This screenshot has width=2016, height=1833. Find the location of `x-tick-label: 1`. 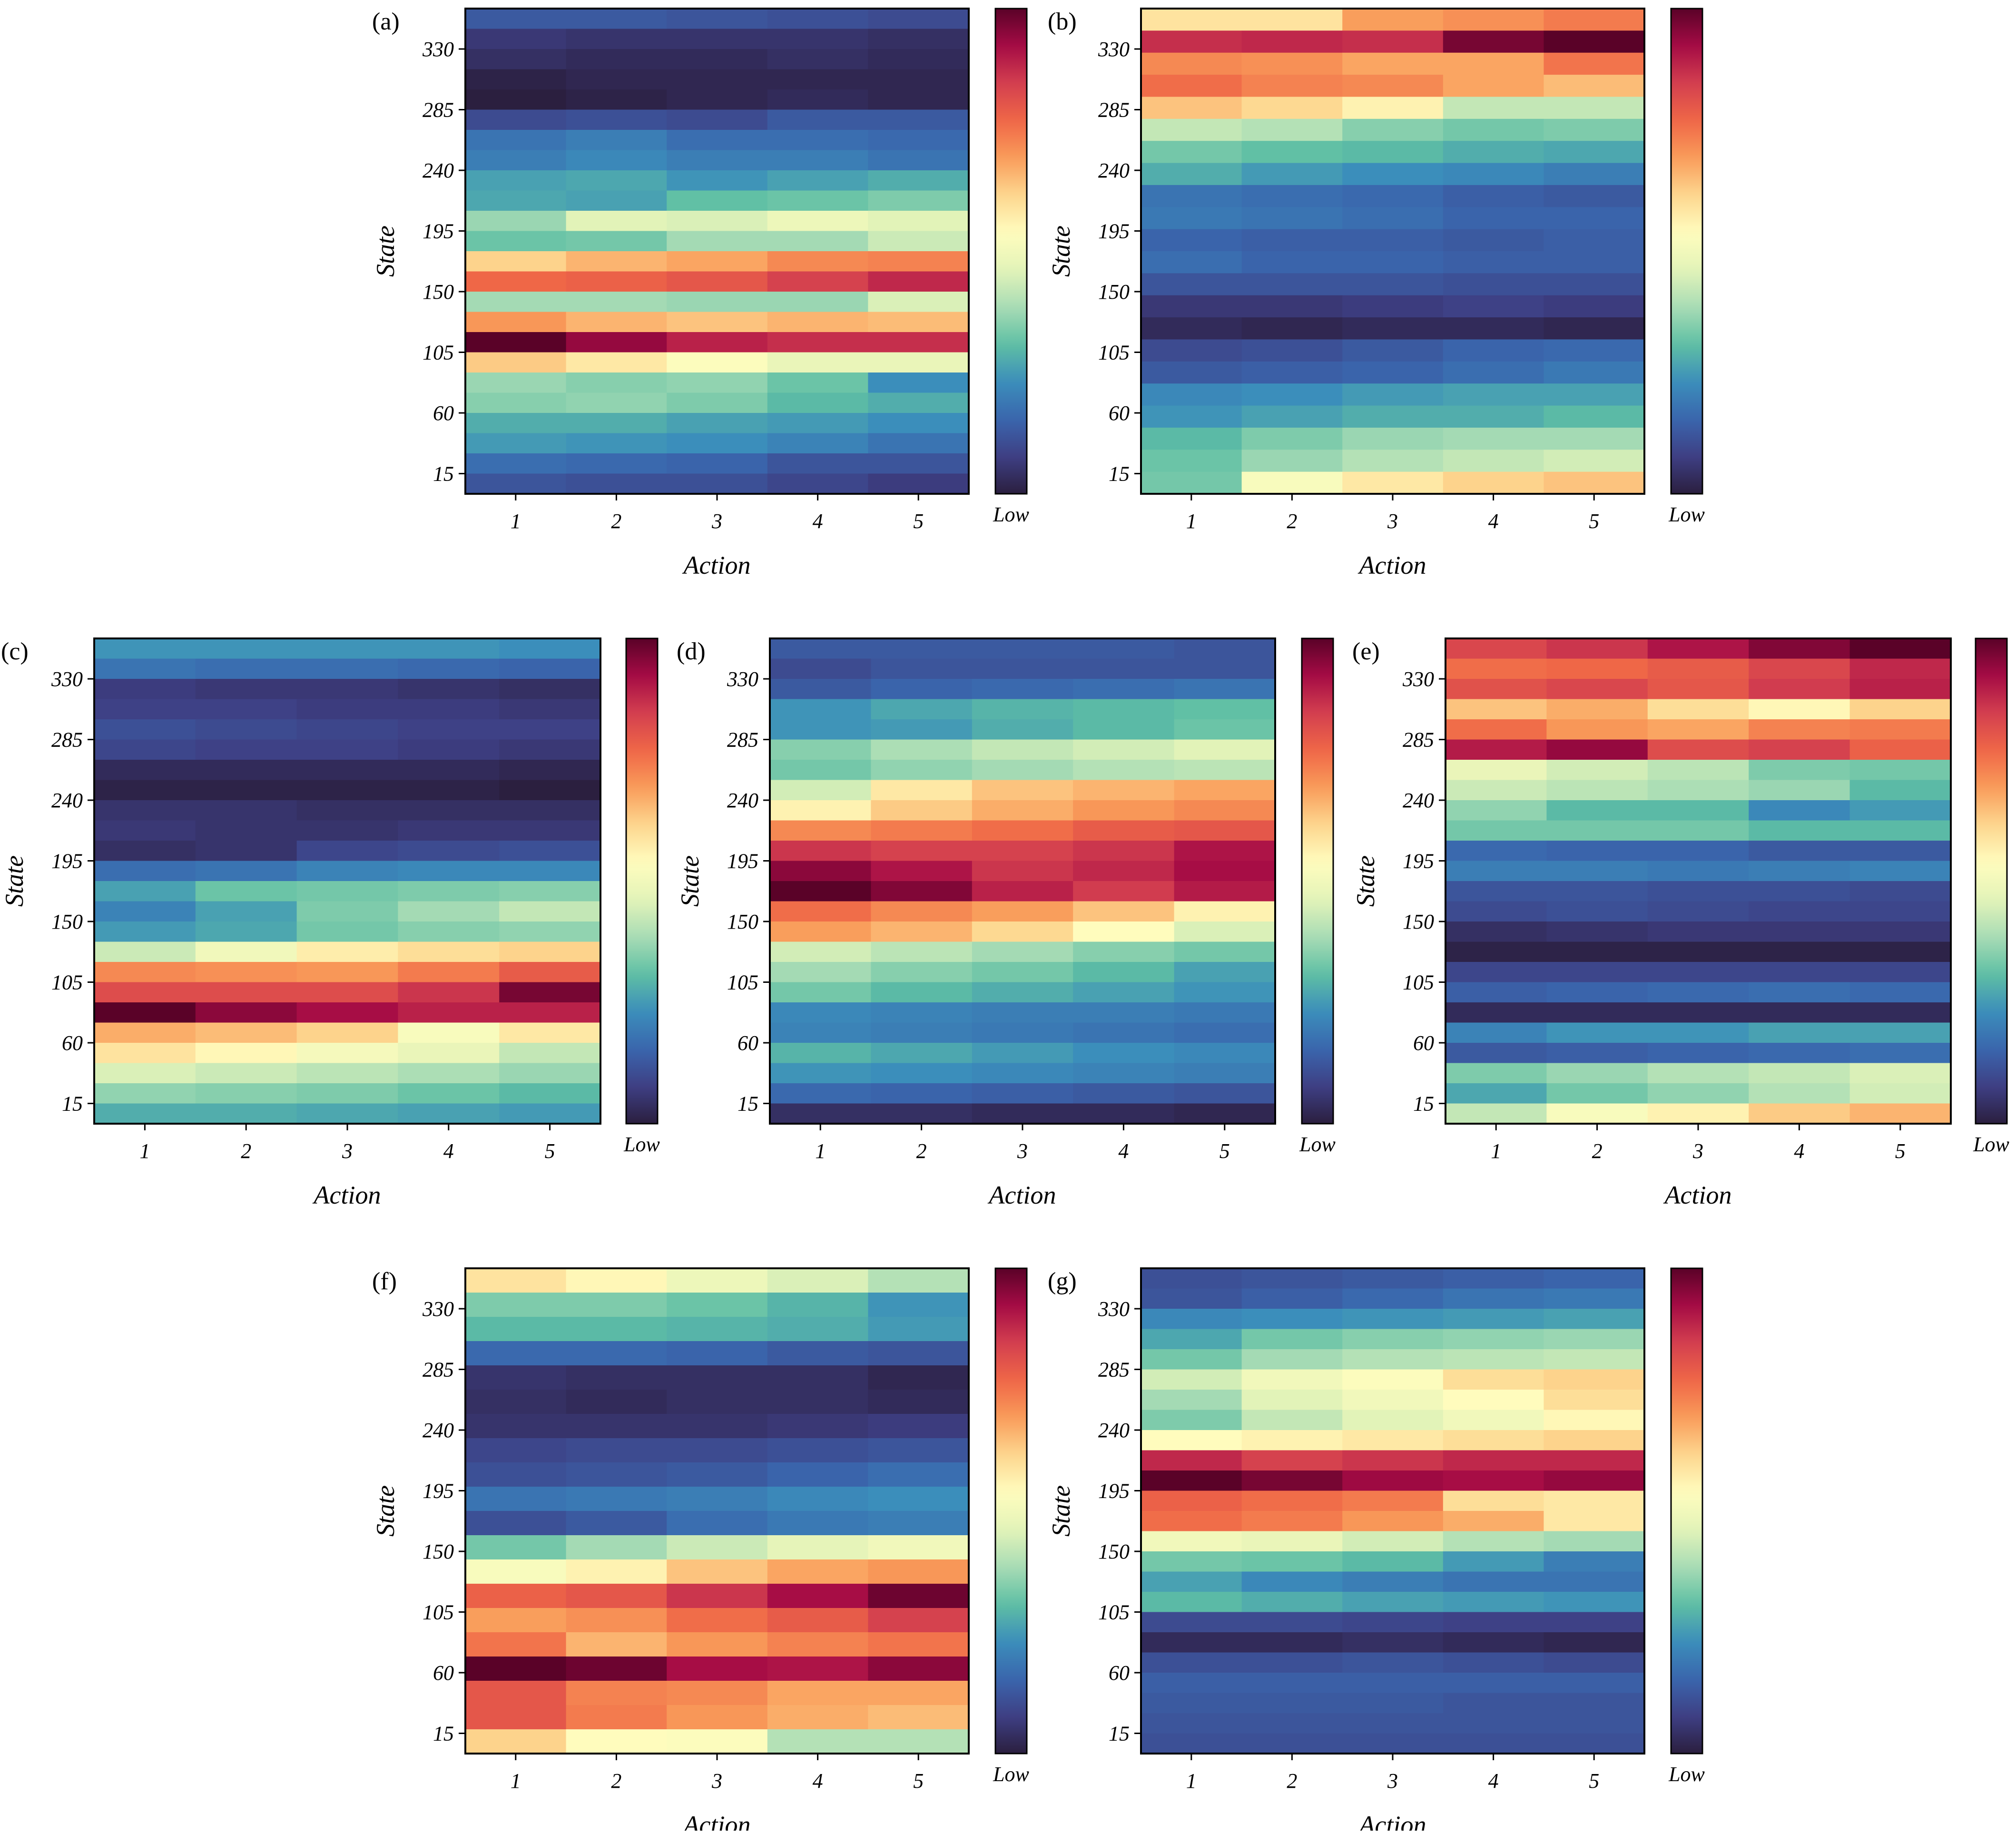

x-tick-label: 1 is located at coordinates (1191, 1781).